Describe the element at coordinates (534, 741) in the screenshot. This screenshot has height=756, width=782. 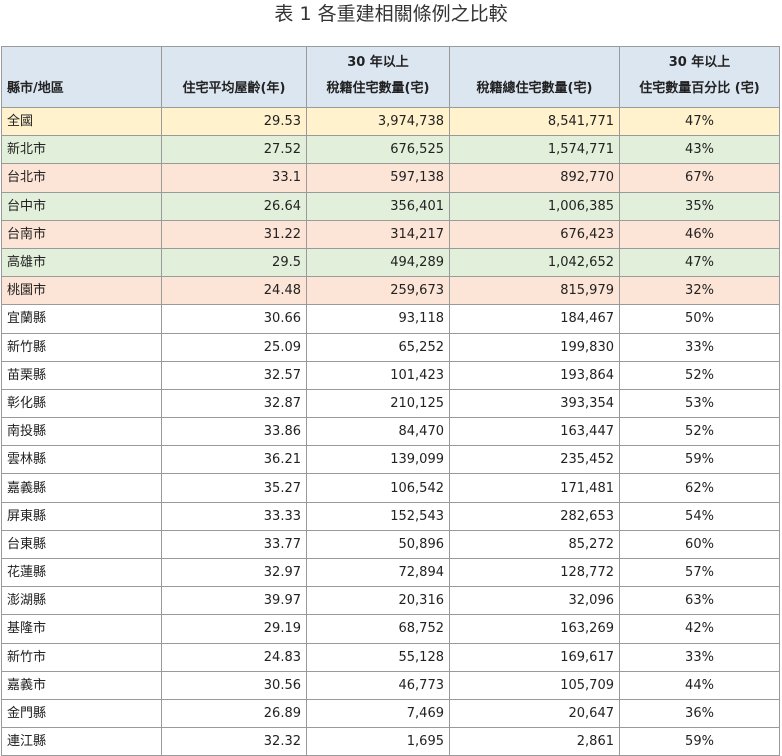
I see `cell-total-housing: 2,861` at that location.